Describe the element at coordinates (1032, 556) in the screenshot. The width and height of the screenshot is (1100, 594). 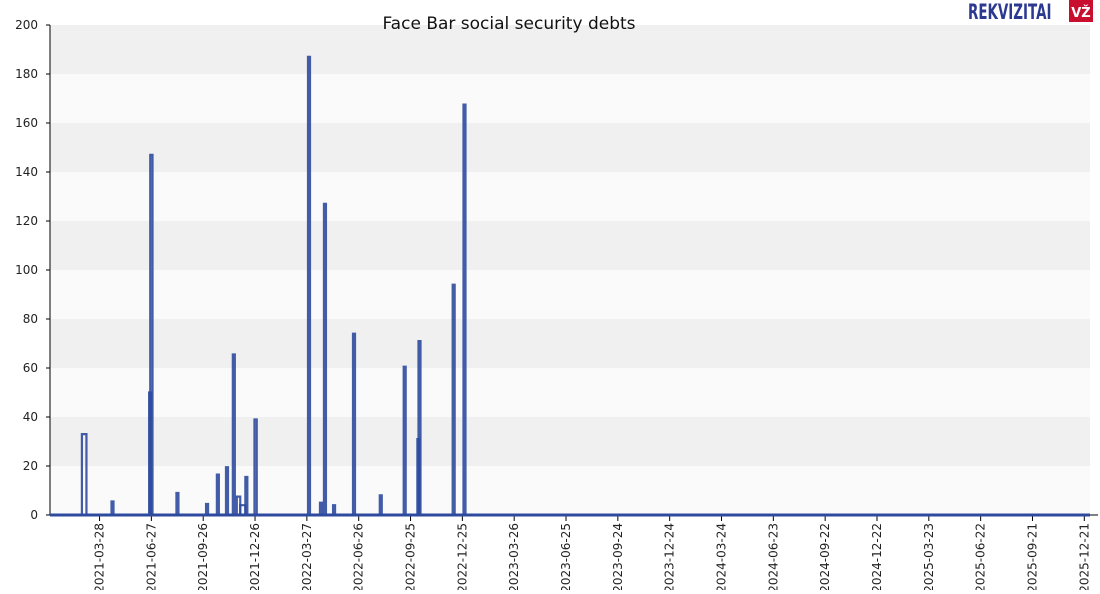
I see `x-tick-label: 2025-09-21` at that location.